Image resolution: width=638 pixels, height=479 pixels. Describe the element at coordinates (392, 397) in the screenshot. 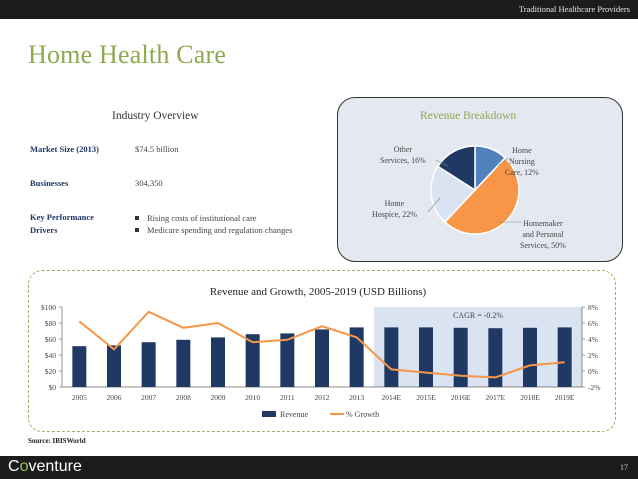

I see `x-tick-label: 2014E` at that location.